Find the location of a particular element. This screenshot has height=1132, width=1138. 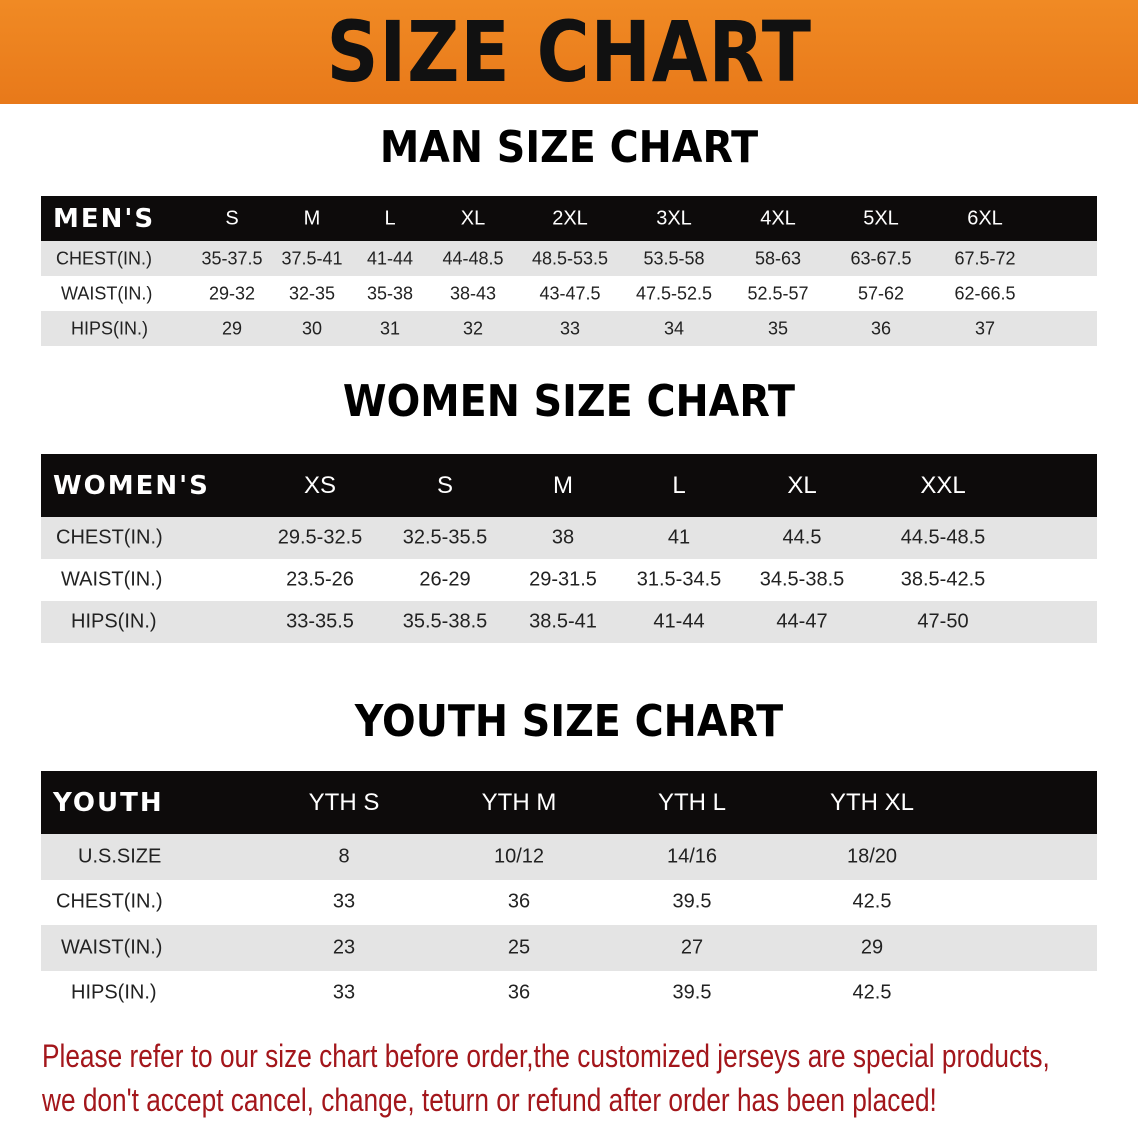

table-cell: 30 is located at coordinates (312, 328).